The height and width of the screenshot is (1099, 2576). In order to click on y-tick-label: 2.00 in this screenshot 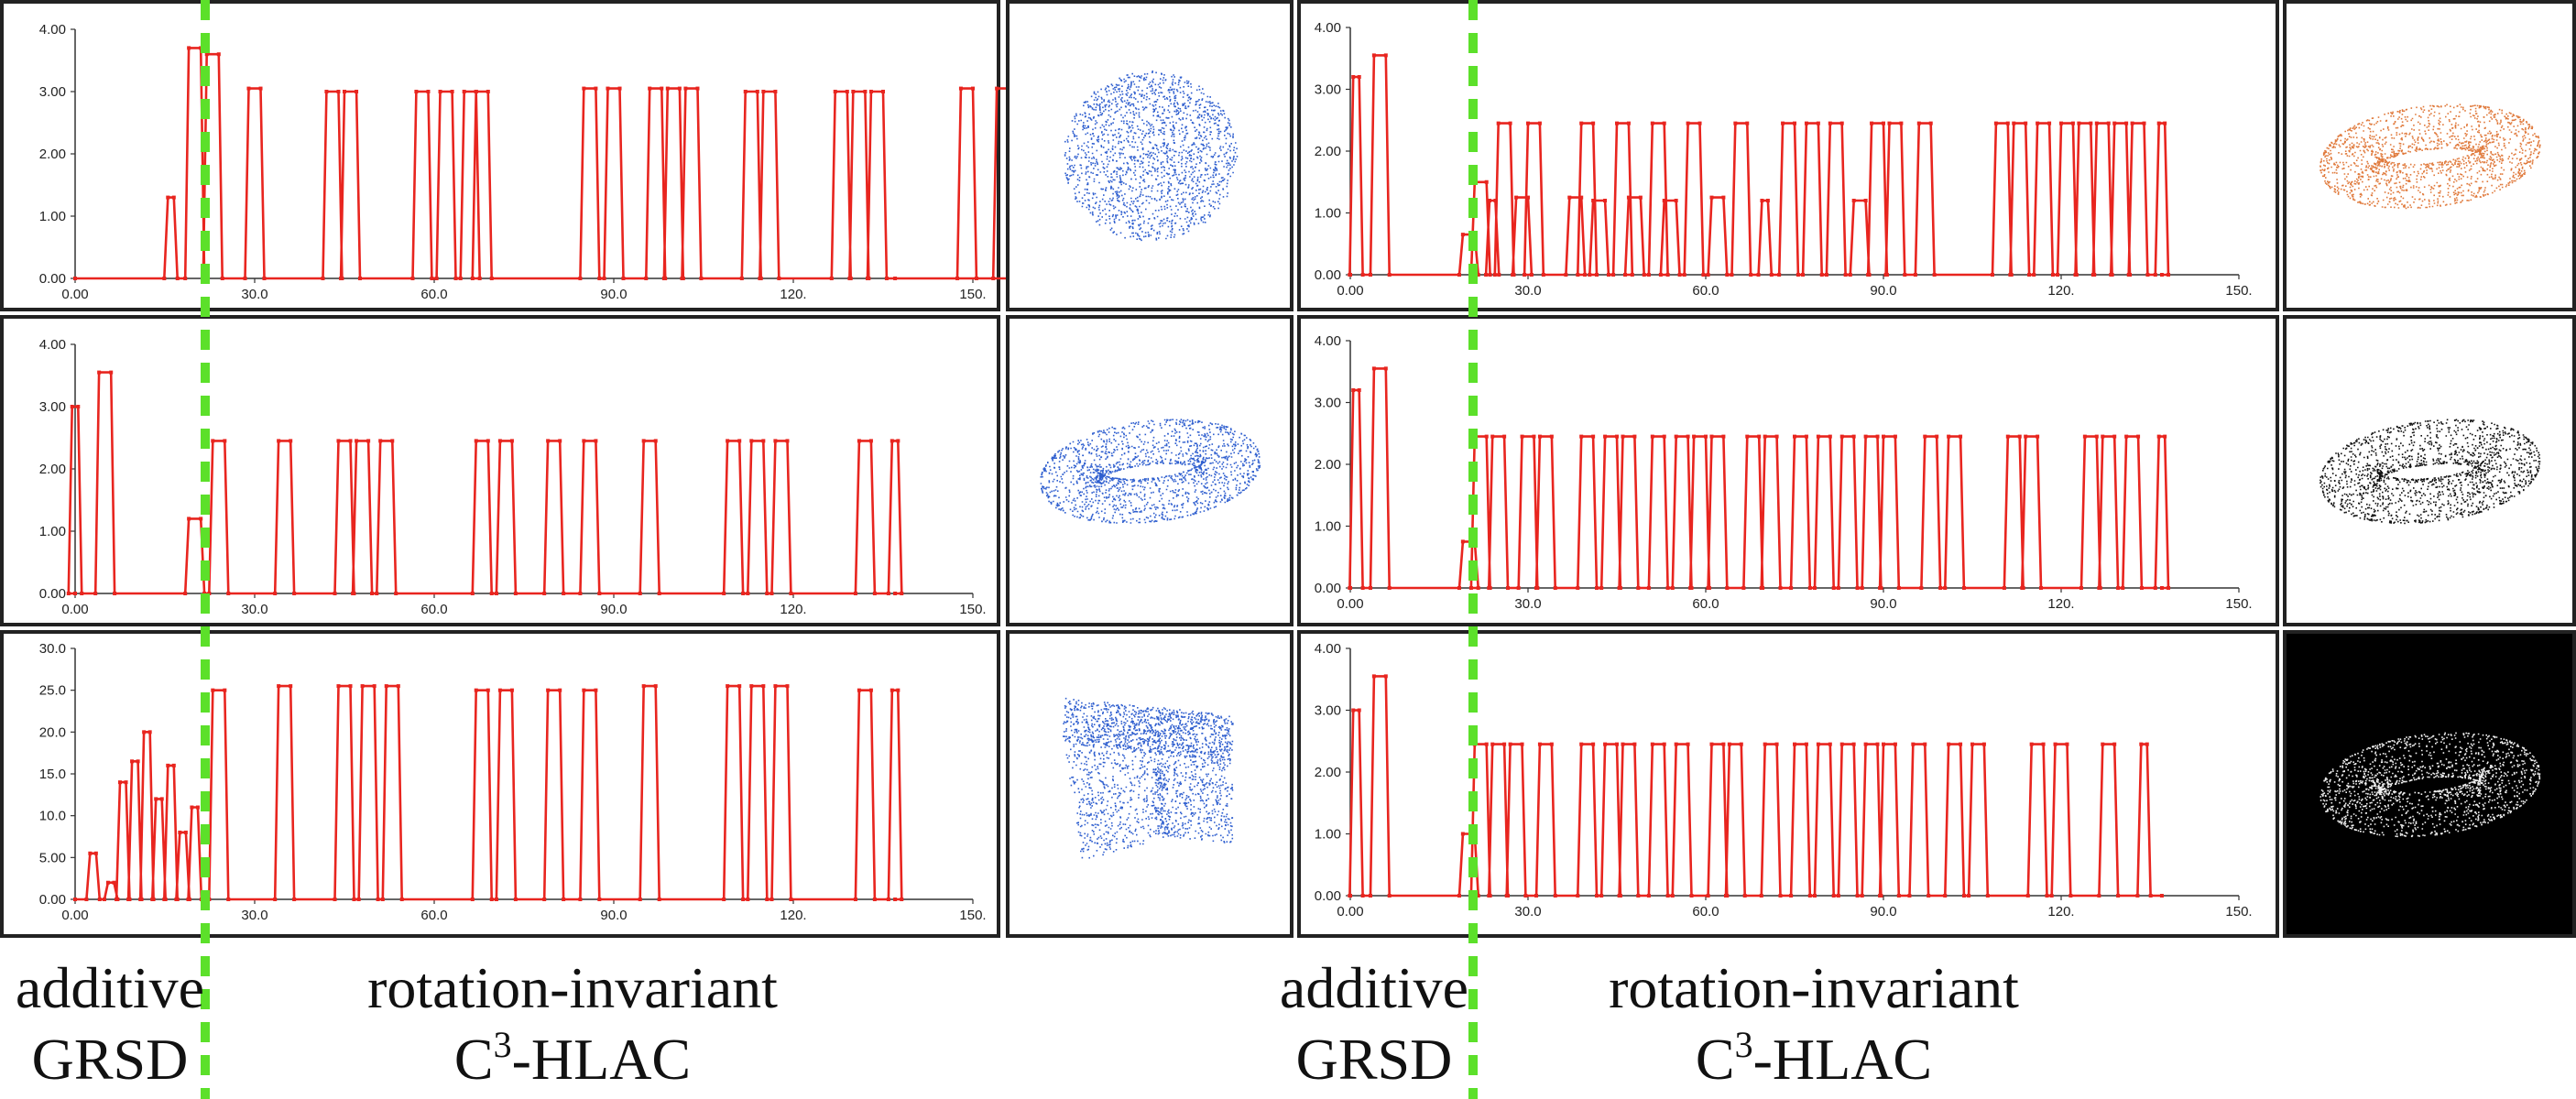, I will do `click(53, 470)`.